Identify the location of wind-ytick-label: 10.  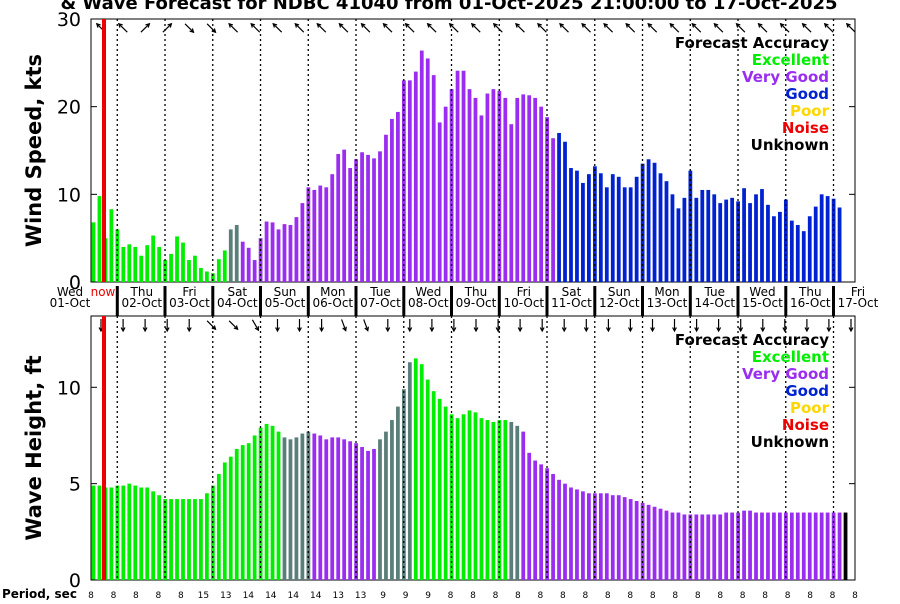
(69, 195).